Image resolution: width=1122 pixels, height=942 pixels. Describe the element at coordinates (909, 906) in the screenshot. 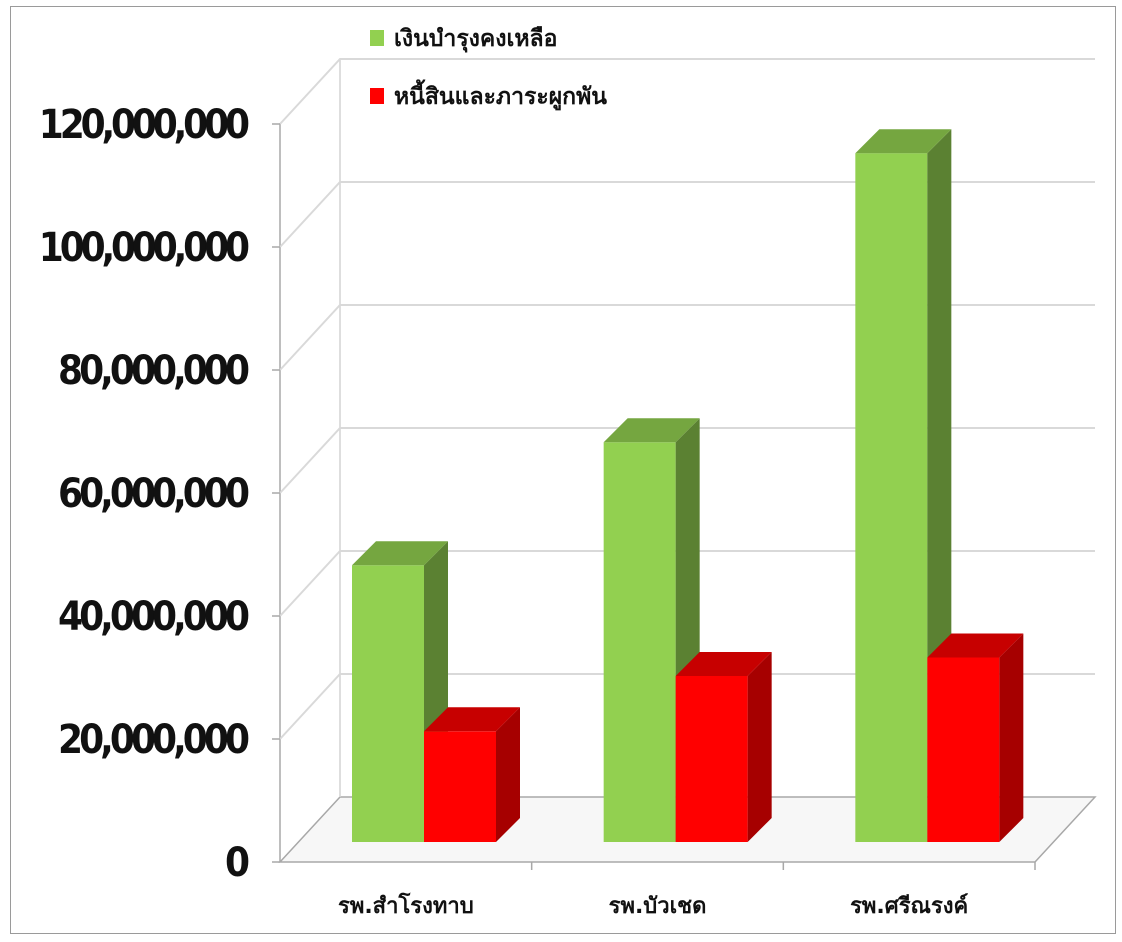

I see `category-label: รพ.ศรีณรงค์` at that location.